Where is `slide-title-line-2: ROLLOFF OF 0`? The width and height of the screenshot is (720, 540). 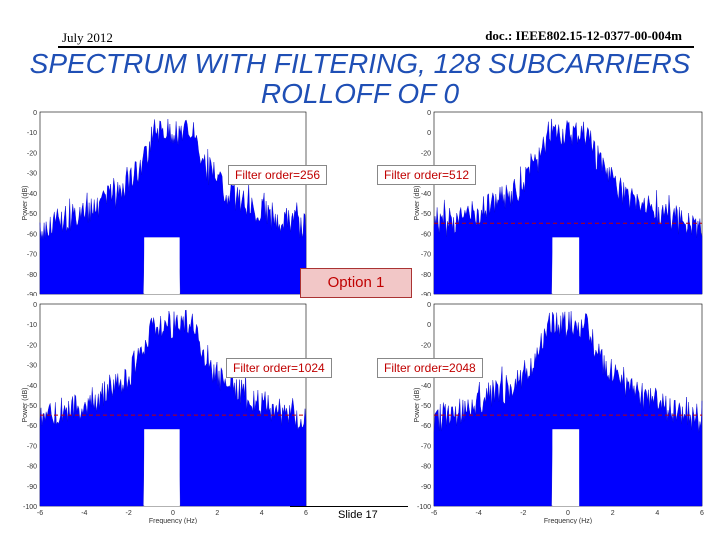
slide-title-line-2: ROLLOFF OF 0 is located at coordinates (360, 93).